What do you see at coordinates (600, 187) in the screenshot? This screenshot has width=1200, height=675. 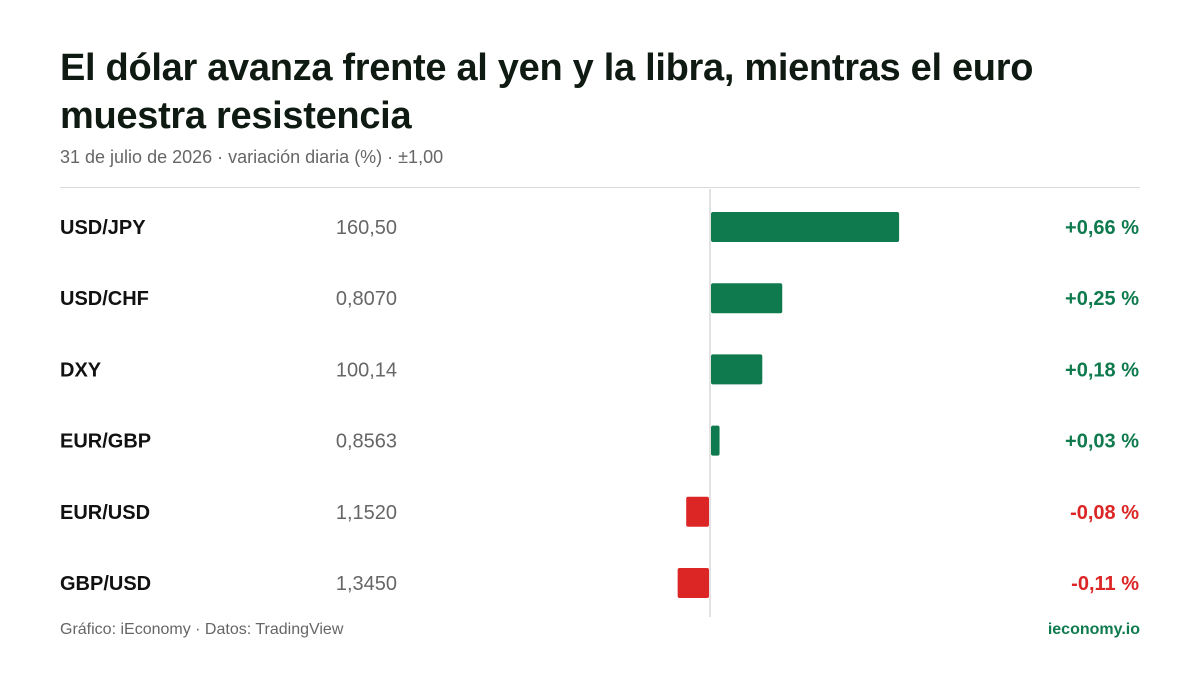 I see `header-divider` at bounding box center [600, 187].